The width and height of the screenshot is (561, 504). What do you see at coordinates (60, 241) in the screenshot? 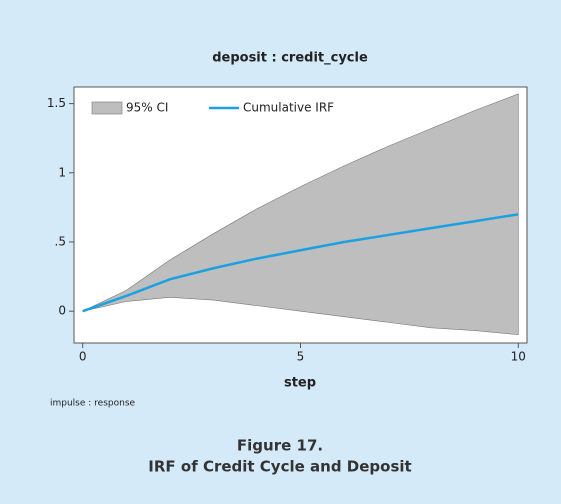
I see `y-tick-label: .5` at bounding box center [60, 241].